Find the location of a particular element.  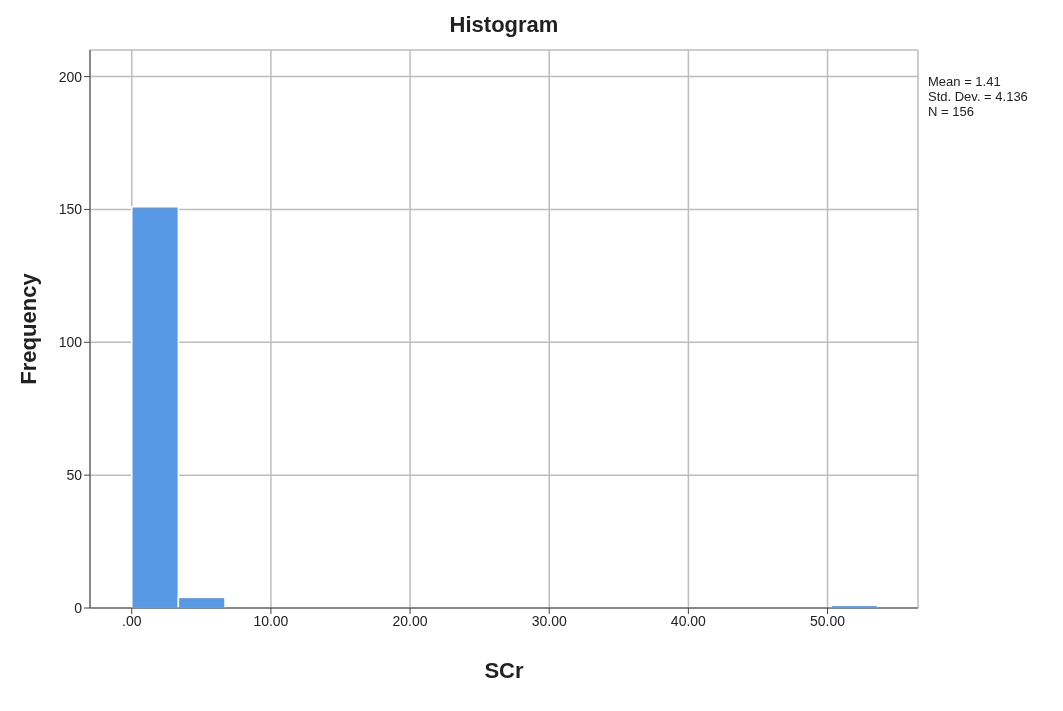

x-tick-label: 30.00 is located at coordinates (549, 620).